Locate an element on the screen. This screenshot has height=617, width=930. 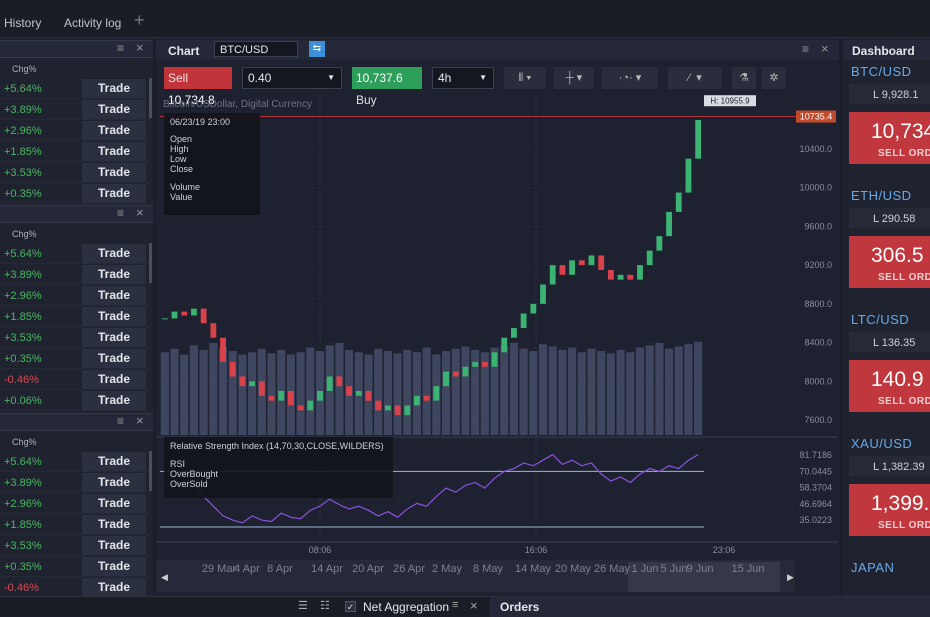
sell-order: SELL ORD is located at coordinates (904, 525).